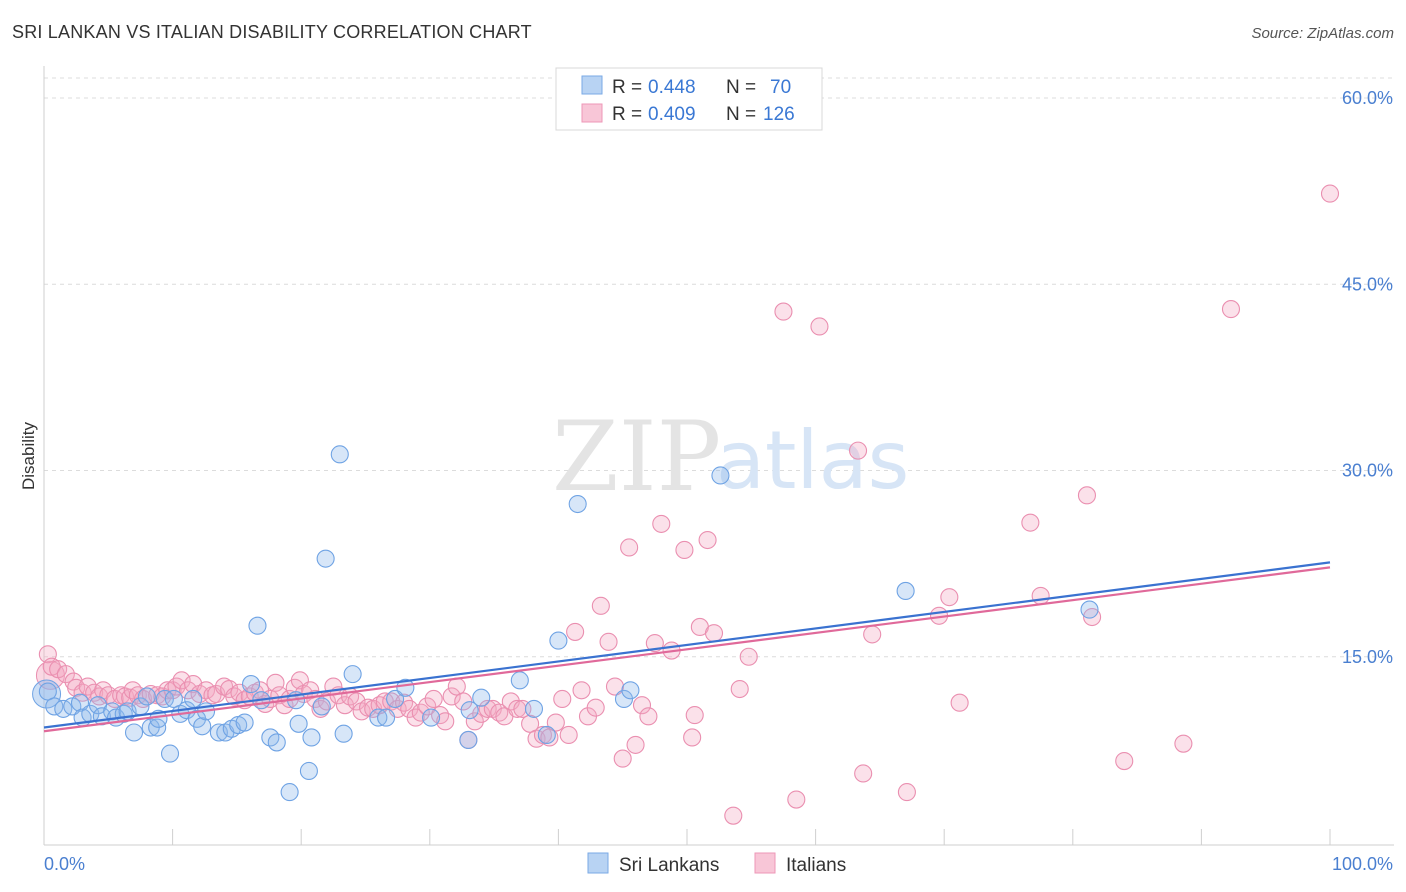 The height and width of the screenshot is (892, 1406). I want to click on stats-swatch-italians, so click(592, 113).